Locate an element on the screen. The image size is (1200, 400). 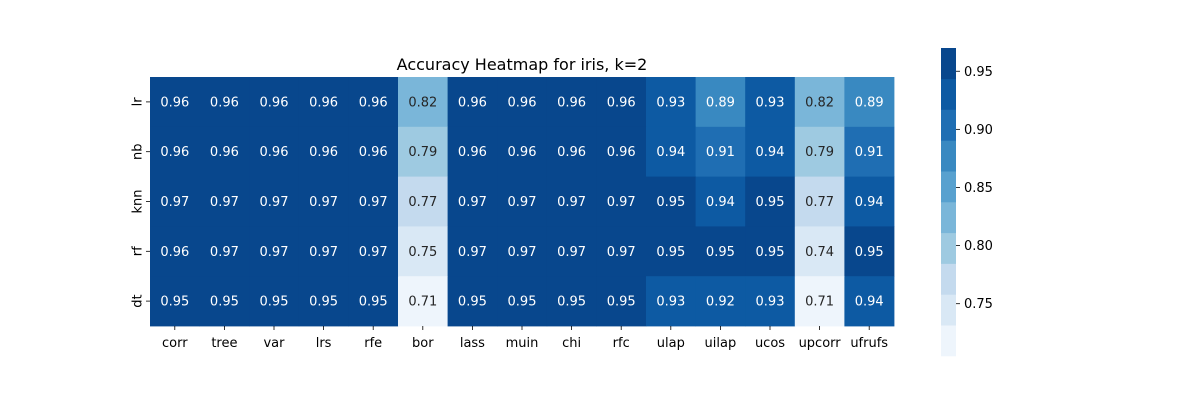
cell-value-label: 0.74 is located at coordinates (819, 252).